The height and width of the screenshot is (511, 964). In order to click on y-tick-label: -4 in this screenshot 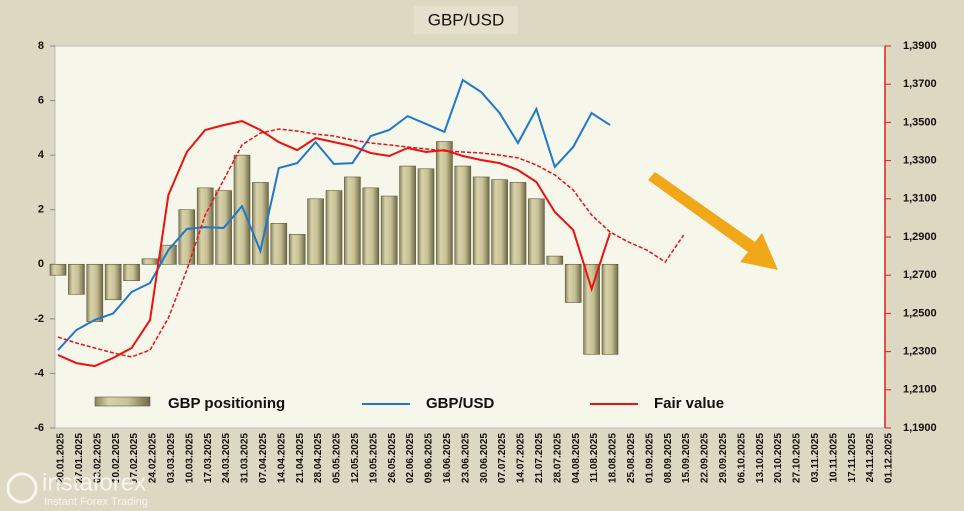, I will do `click(39, 373)`.